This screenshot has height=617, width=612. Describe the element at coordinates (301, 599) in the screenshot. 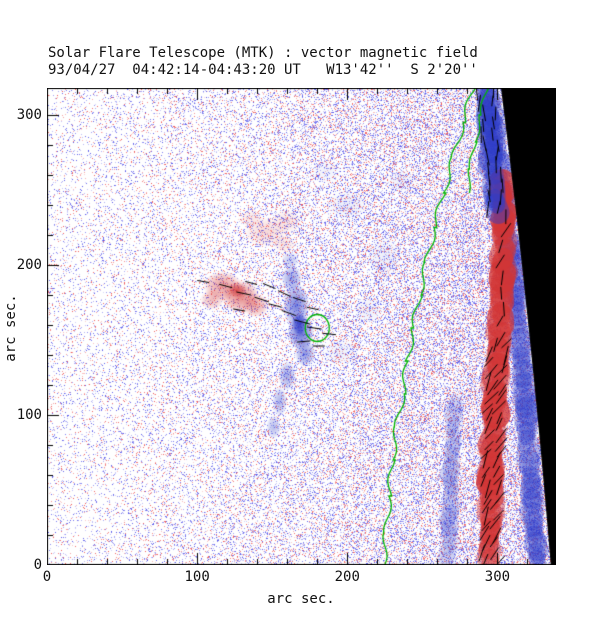

I see `x-axis-label: arc sec.` at that location.